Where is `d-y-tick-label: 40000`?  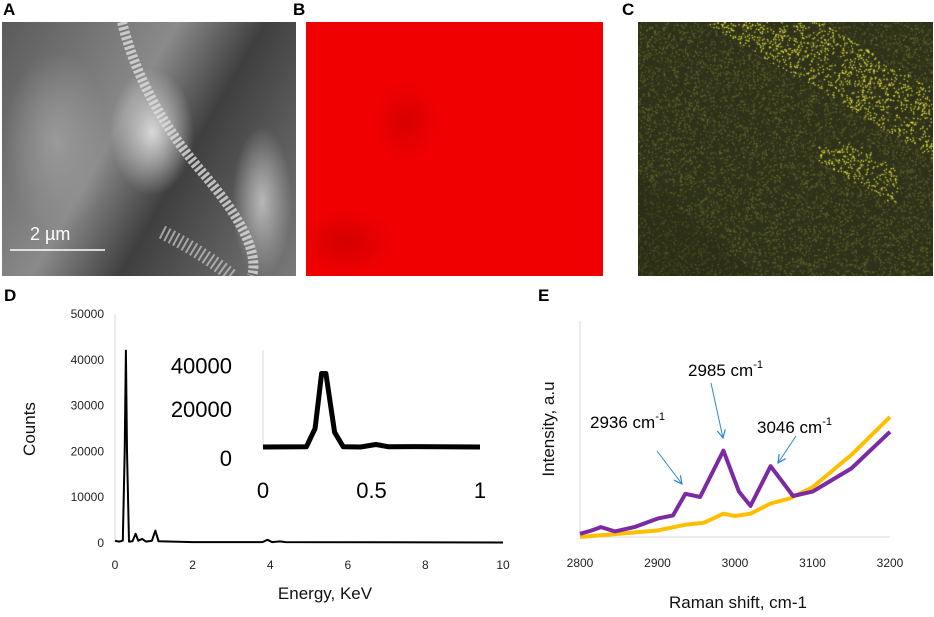 d-y-tick-label: 40000 is located at coordinates (88, 360).